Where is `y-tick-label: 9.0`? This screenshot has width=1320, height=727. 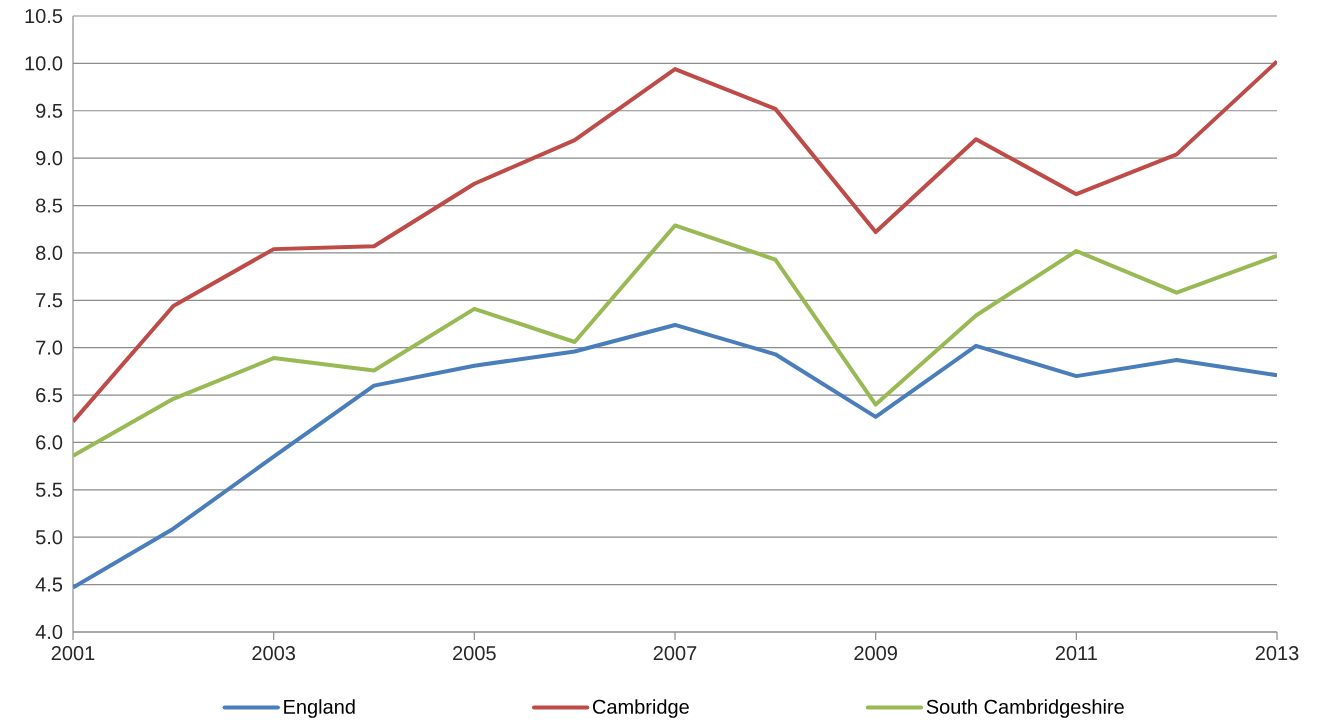 y-tick-label: 9.0 is located at coordinates (49, 158).